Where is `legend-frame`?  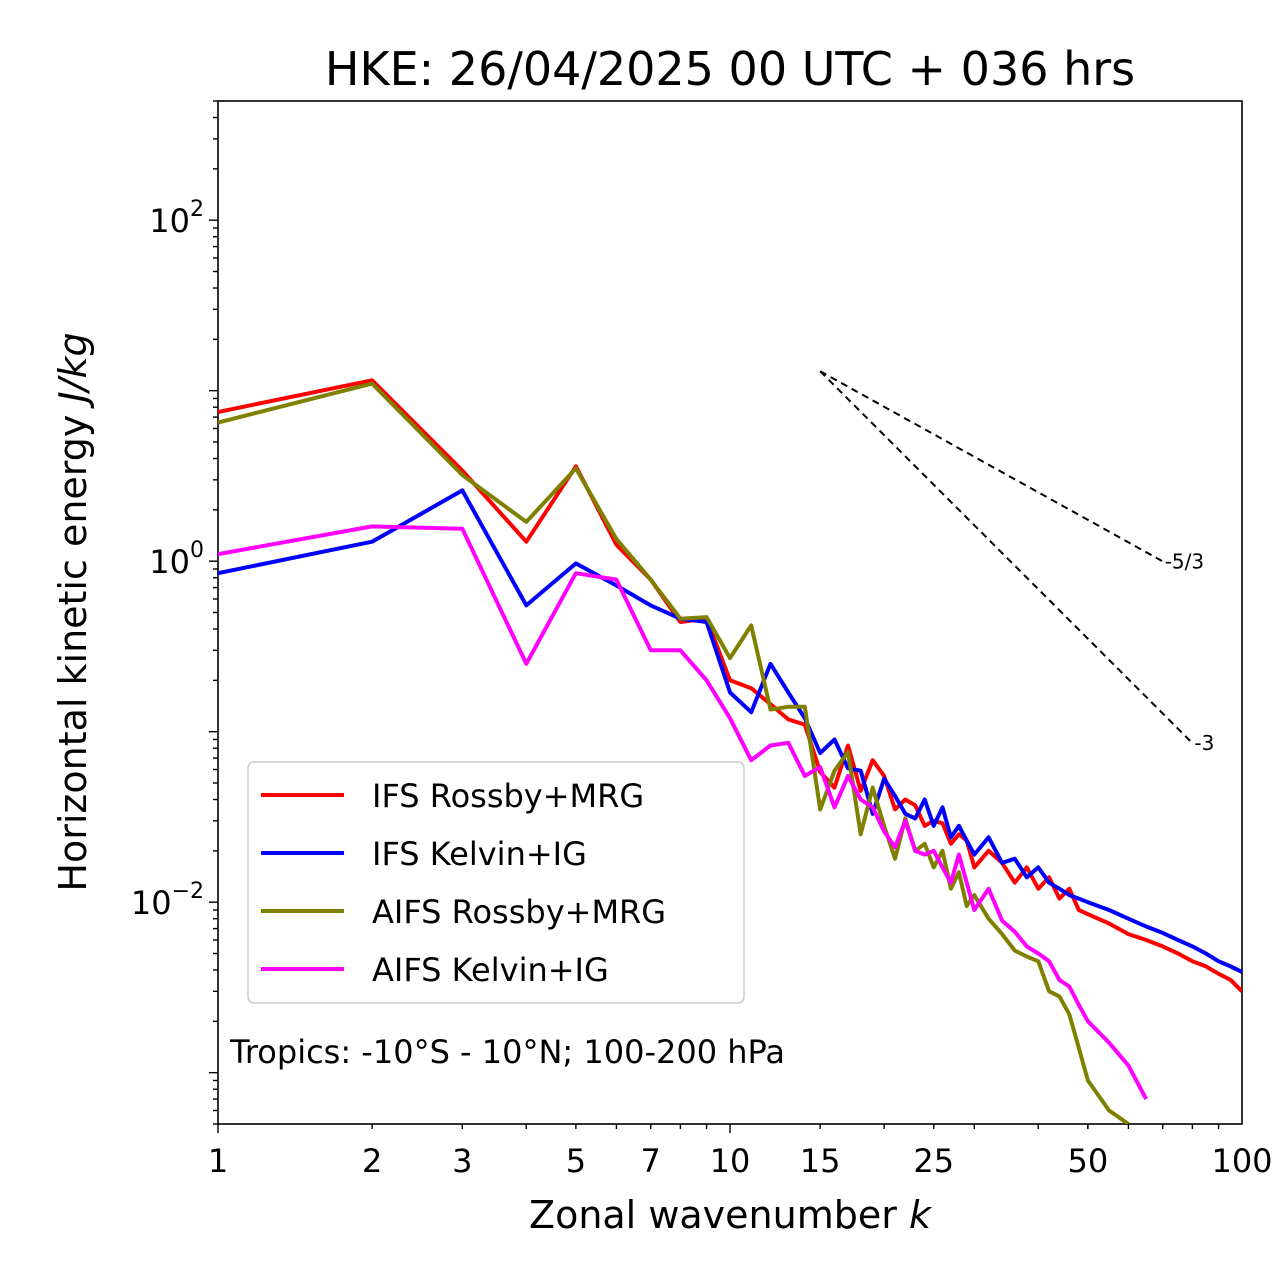
legend-frame is located at coordinates (496, 882).